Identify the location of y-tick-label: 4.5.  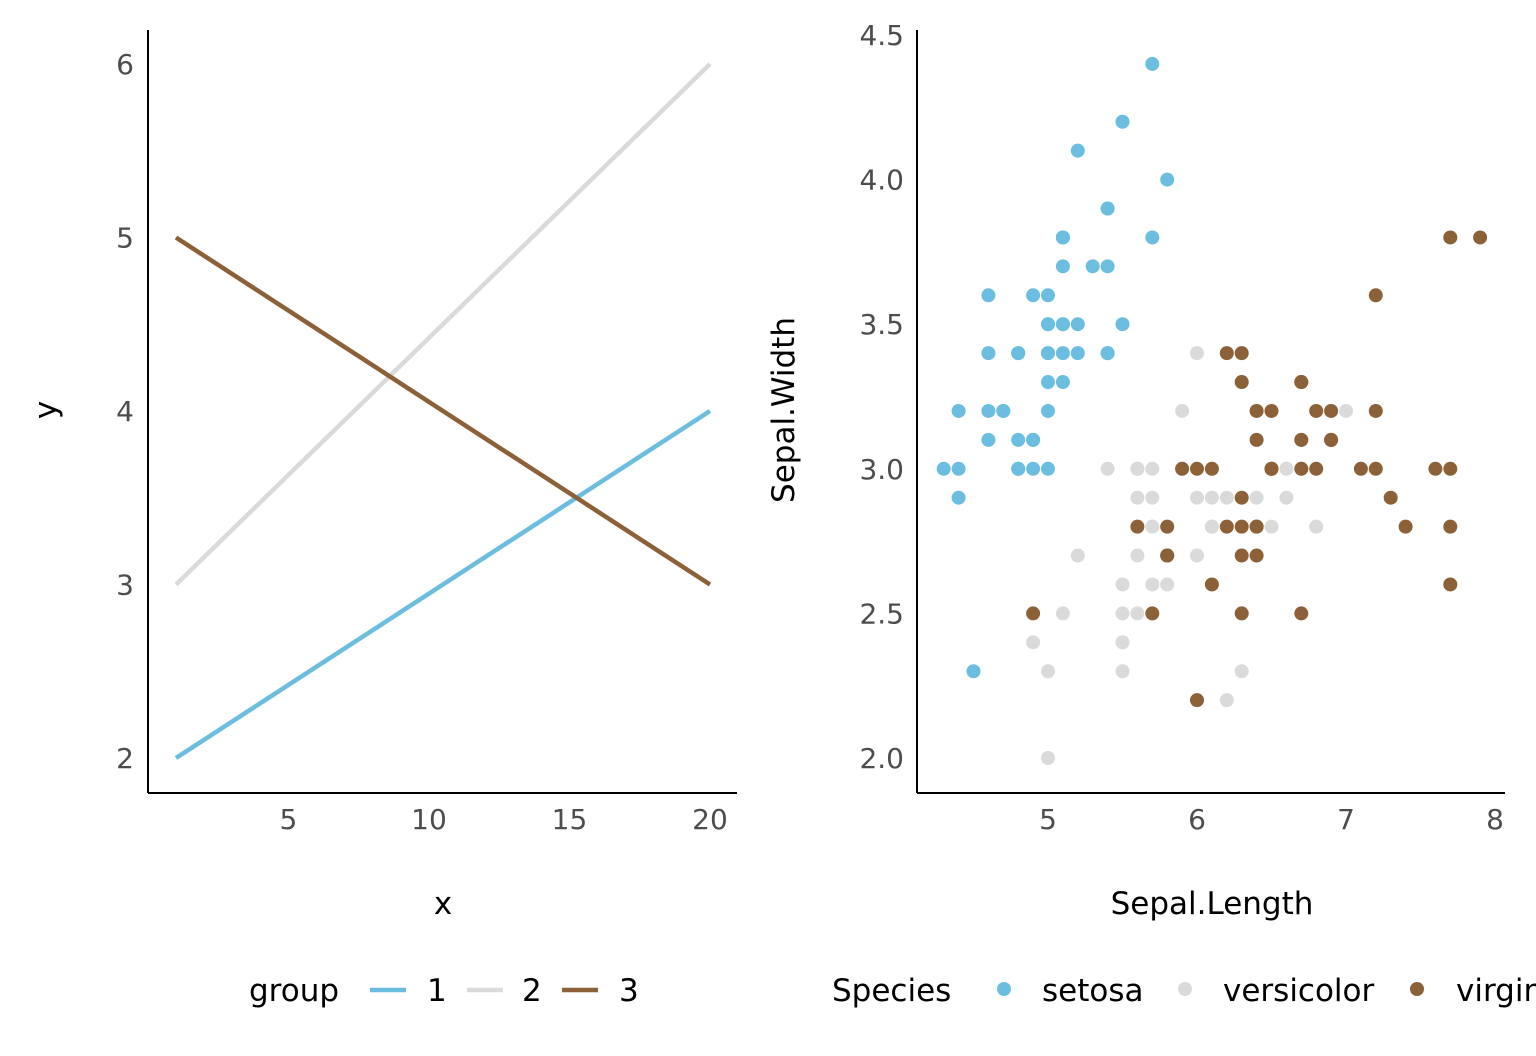
(881, 35).